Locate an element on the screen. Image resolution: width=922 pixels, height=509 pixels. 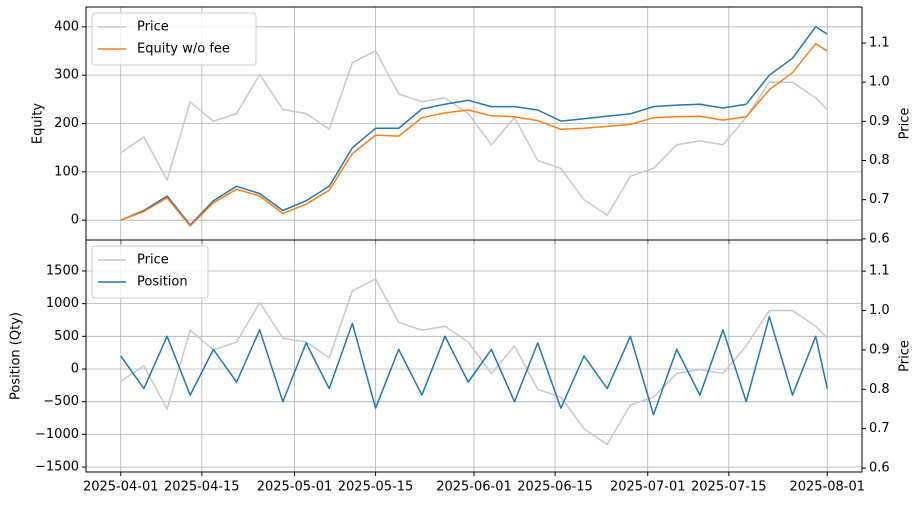
x-tick-label: 2025-07-01 is located at coordinates (648, 487).